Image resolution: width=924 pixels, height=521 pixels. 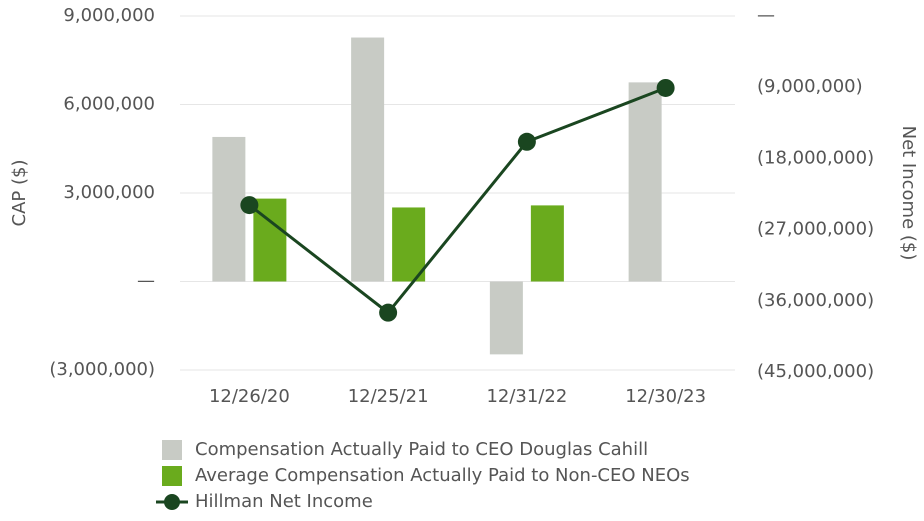 What do you see at coordinates (109, 104) in the screenshot?
I see `y-tick-label: 6,000,000` at bounding box center [109, 104].